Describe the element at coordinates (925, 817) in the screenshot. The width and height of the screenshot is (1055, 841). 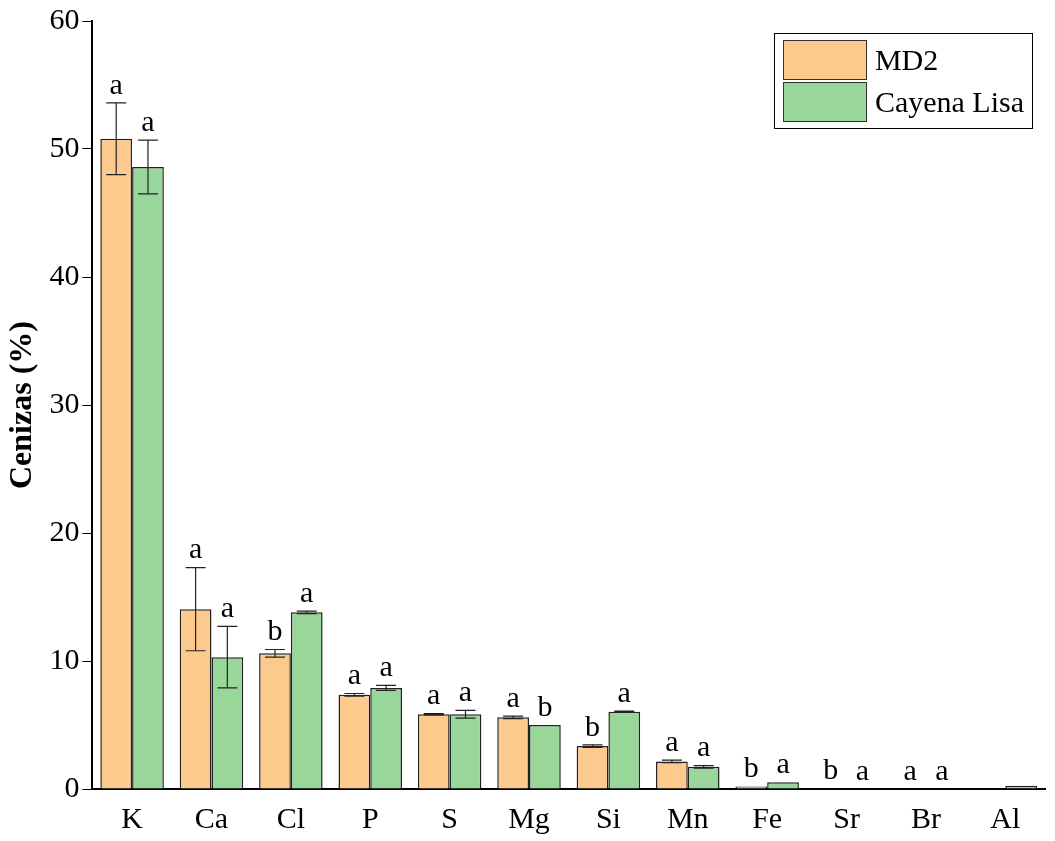
I see `x-tick-label: Br` at that location.